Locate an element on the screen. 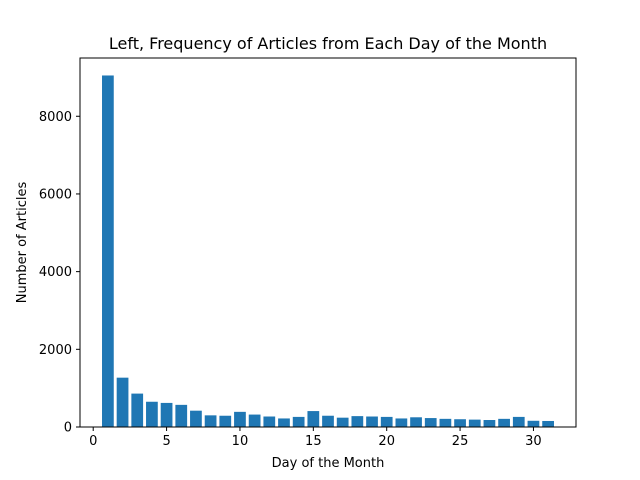 The height and width of the screenshot is (480, 640). x-tick-label: 15 is located at coordinates (313, 441).